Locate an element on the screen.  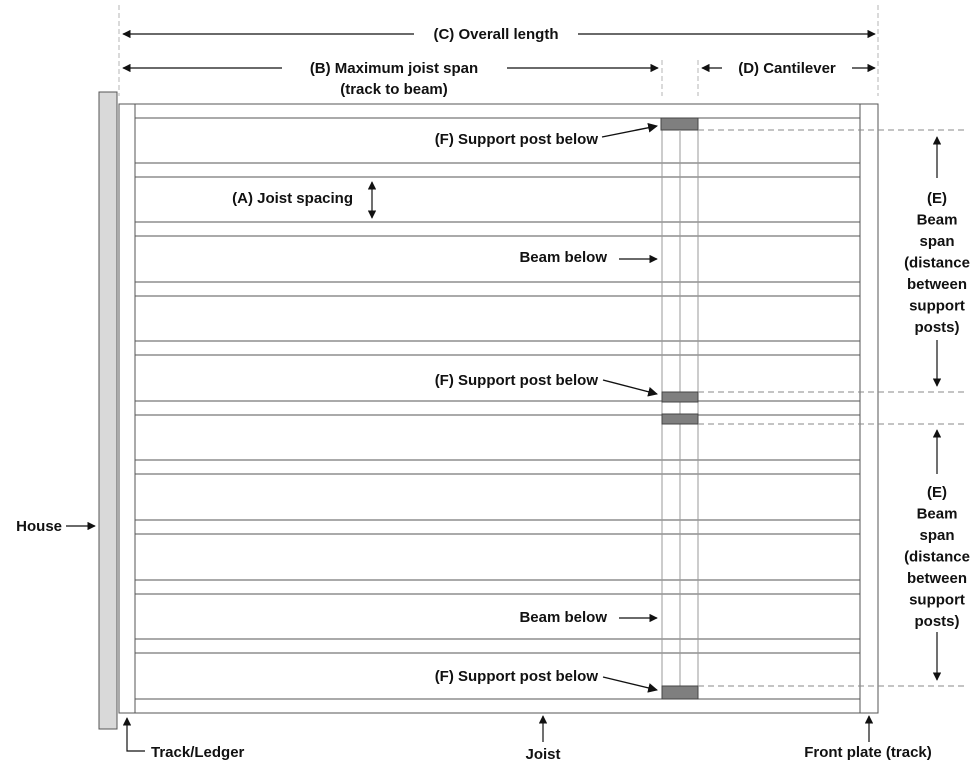
track-ledger is located at coordinates (127, 408).